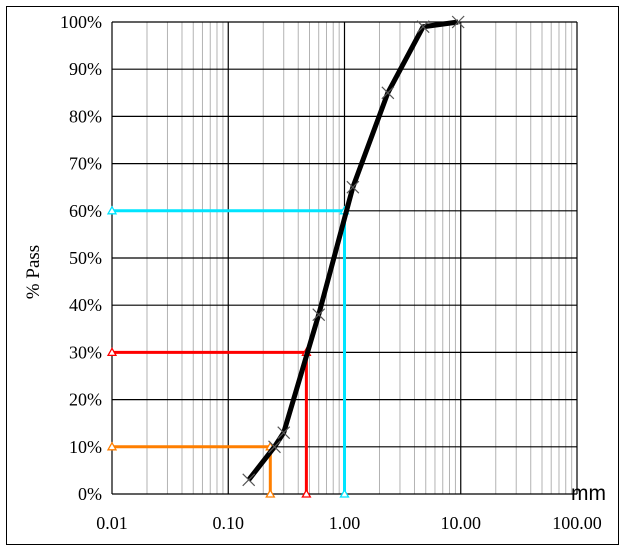  I want to click on x-axis-unit: mm, so click(588, 493).